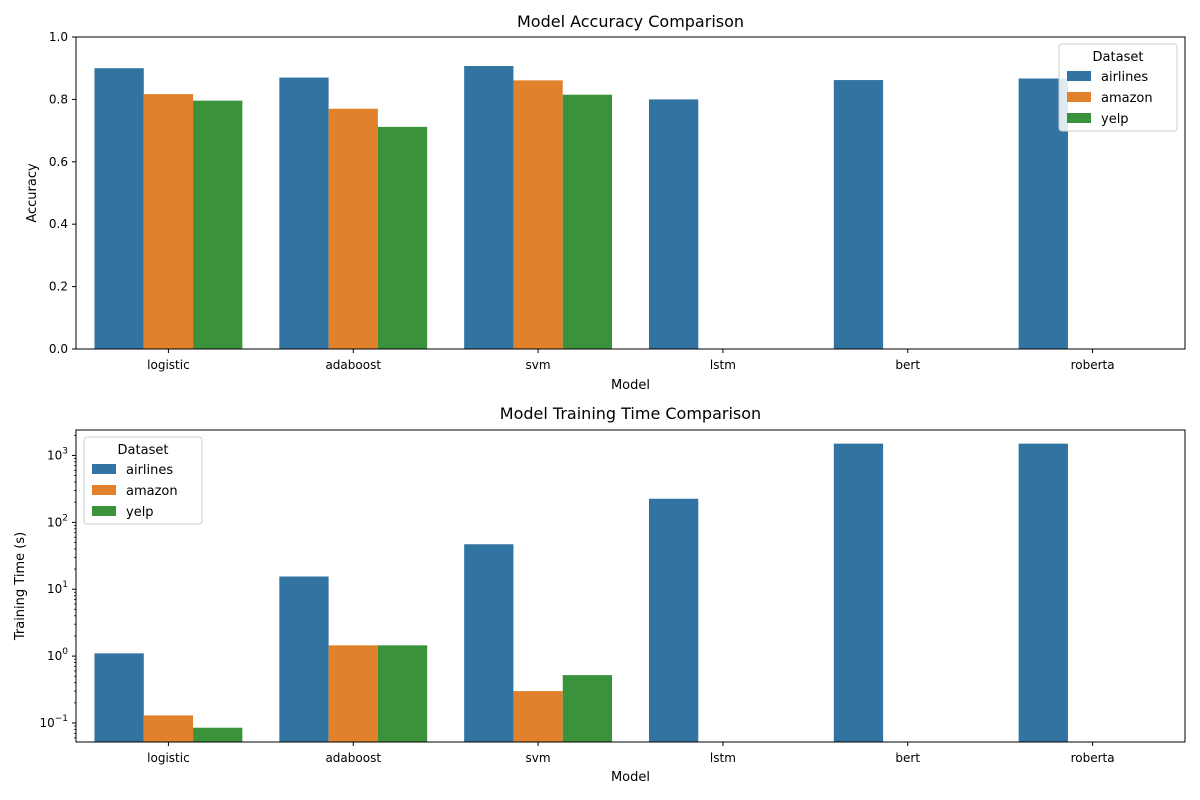 This screenshot has width=1200, height=800. What do you see at coordinates (58, 37) in the screenshot?
I see `y-tick-label: 1.0` at bounding box center [58, 37].